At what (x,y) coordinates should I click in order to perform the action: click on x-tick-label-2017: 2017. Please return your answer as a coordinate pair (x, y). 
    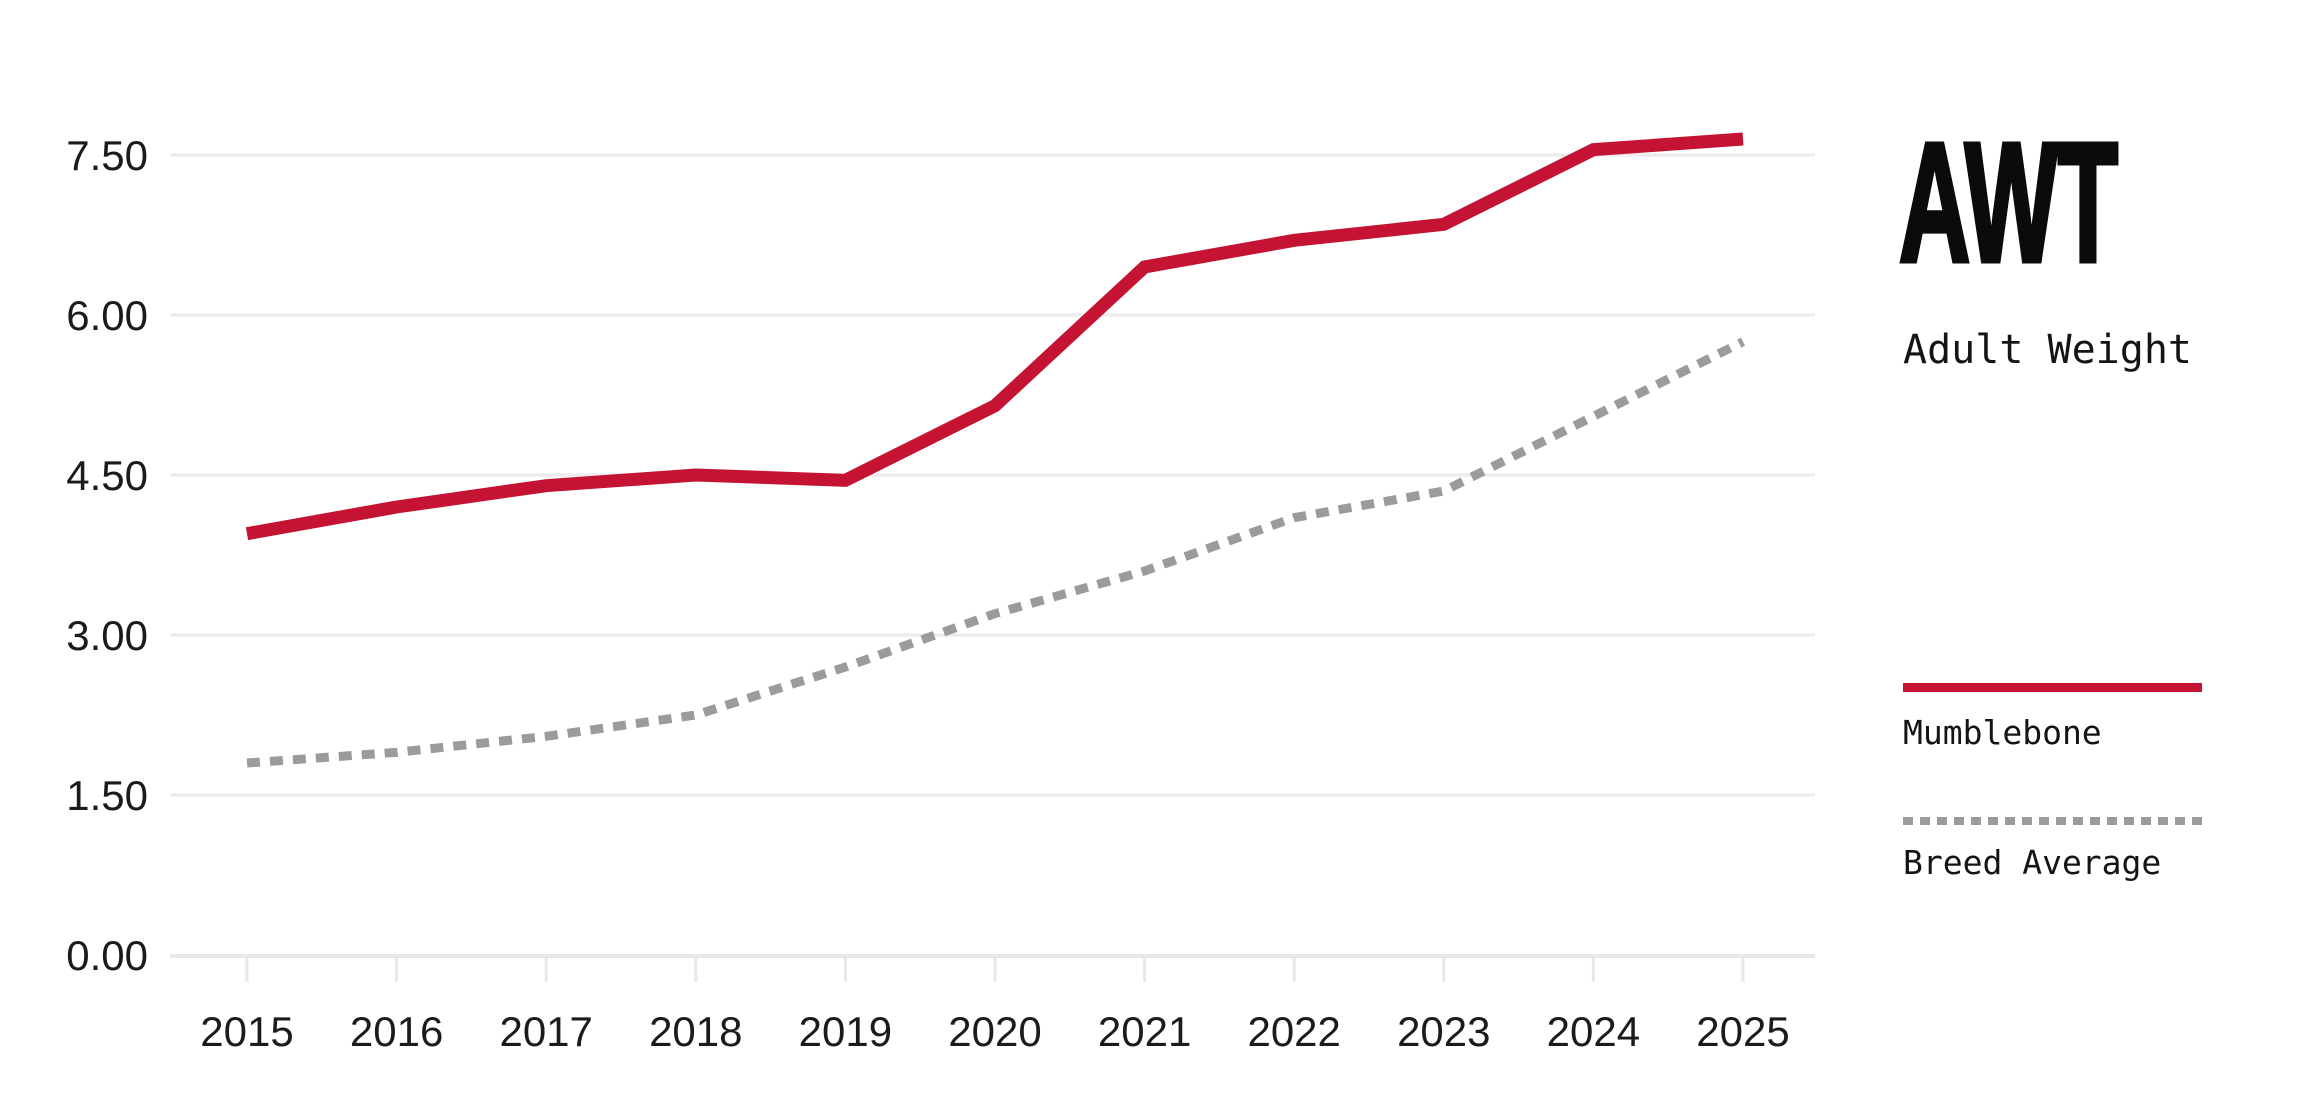
    Looking at the image, I should click on (545, 1031).